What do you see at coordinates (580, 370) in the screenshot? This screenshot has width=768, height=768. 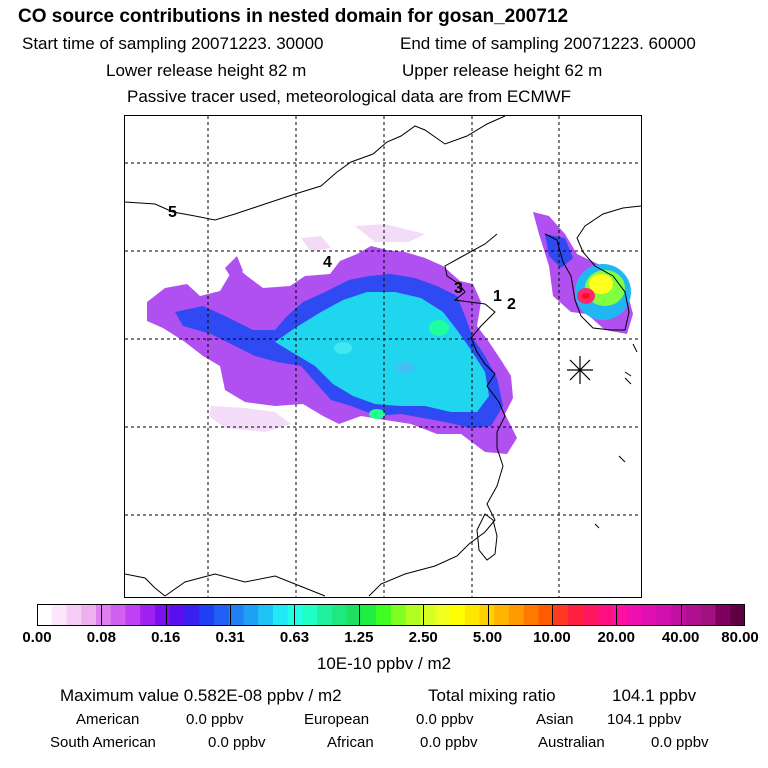 I see `receptor-marker-icon` at bounding box center [580, 370].